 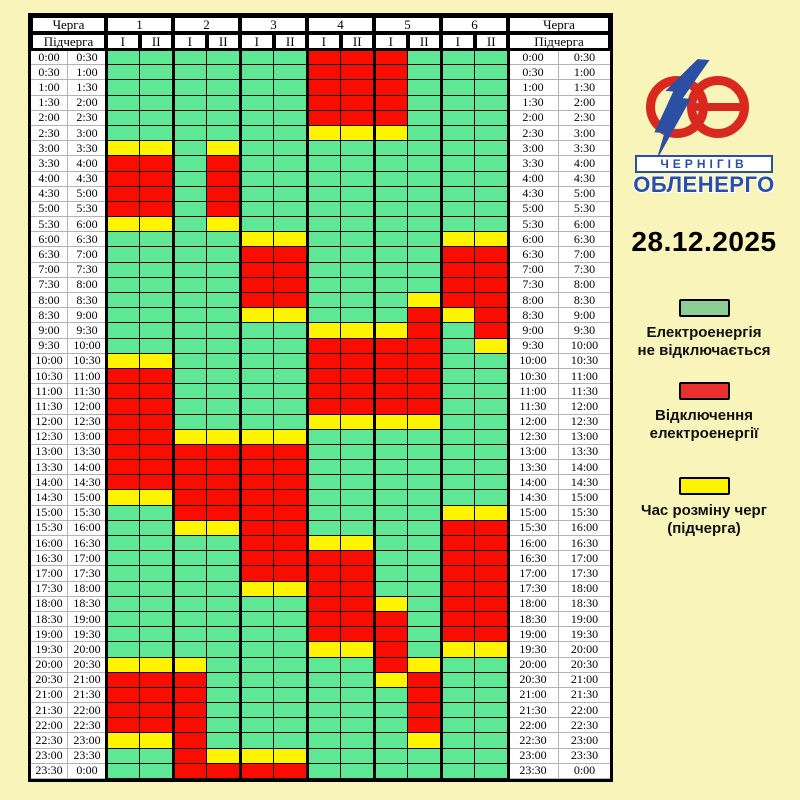 I want to click on schedule-cell-6-II-22:30, so click(x=491, y=741).